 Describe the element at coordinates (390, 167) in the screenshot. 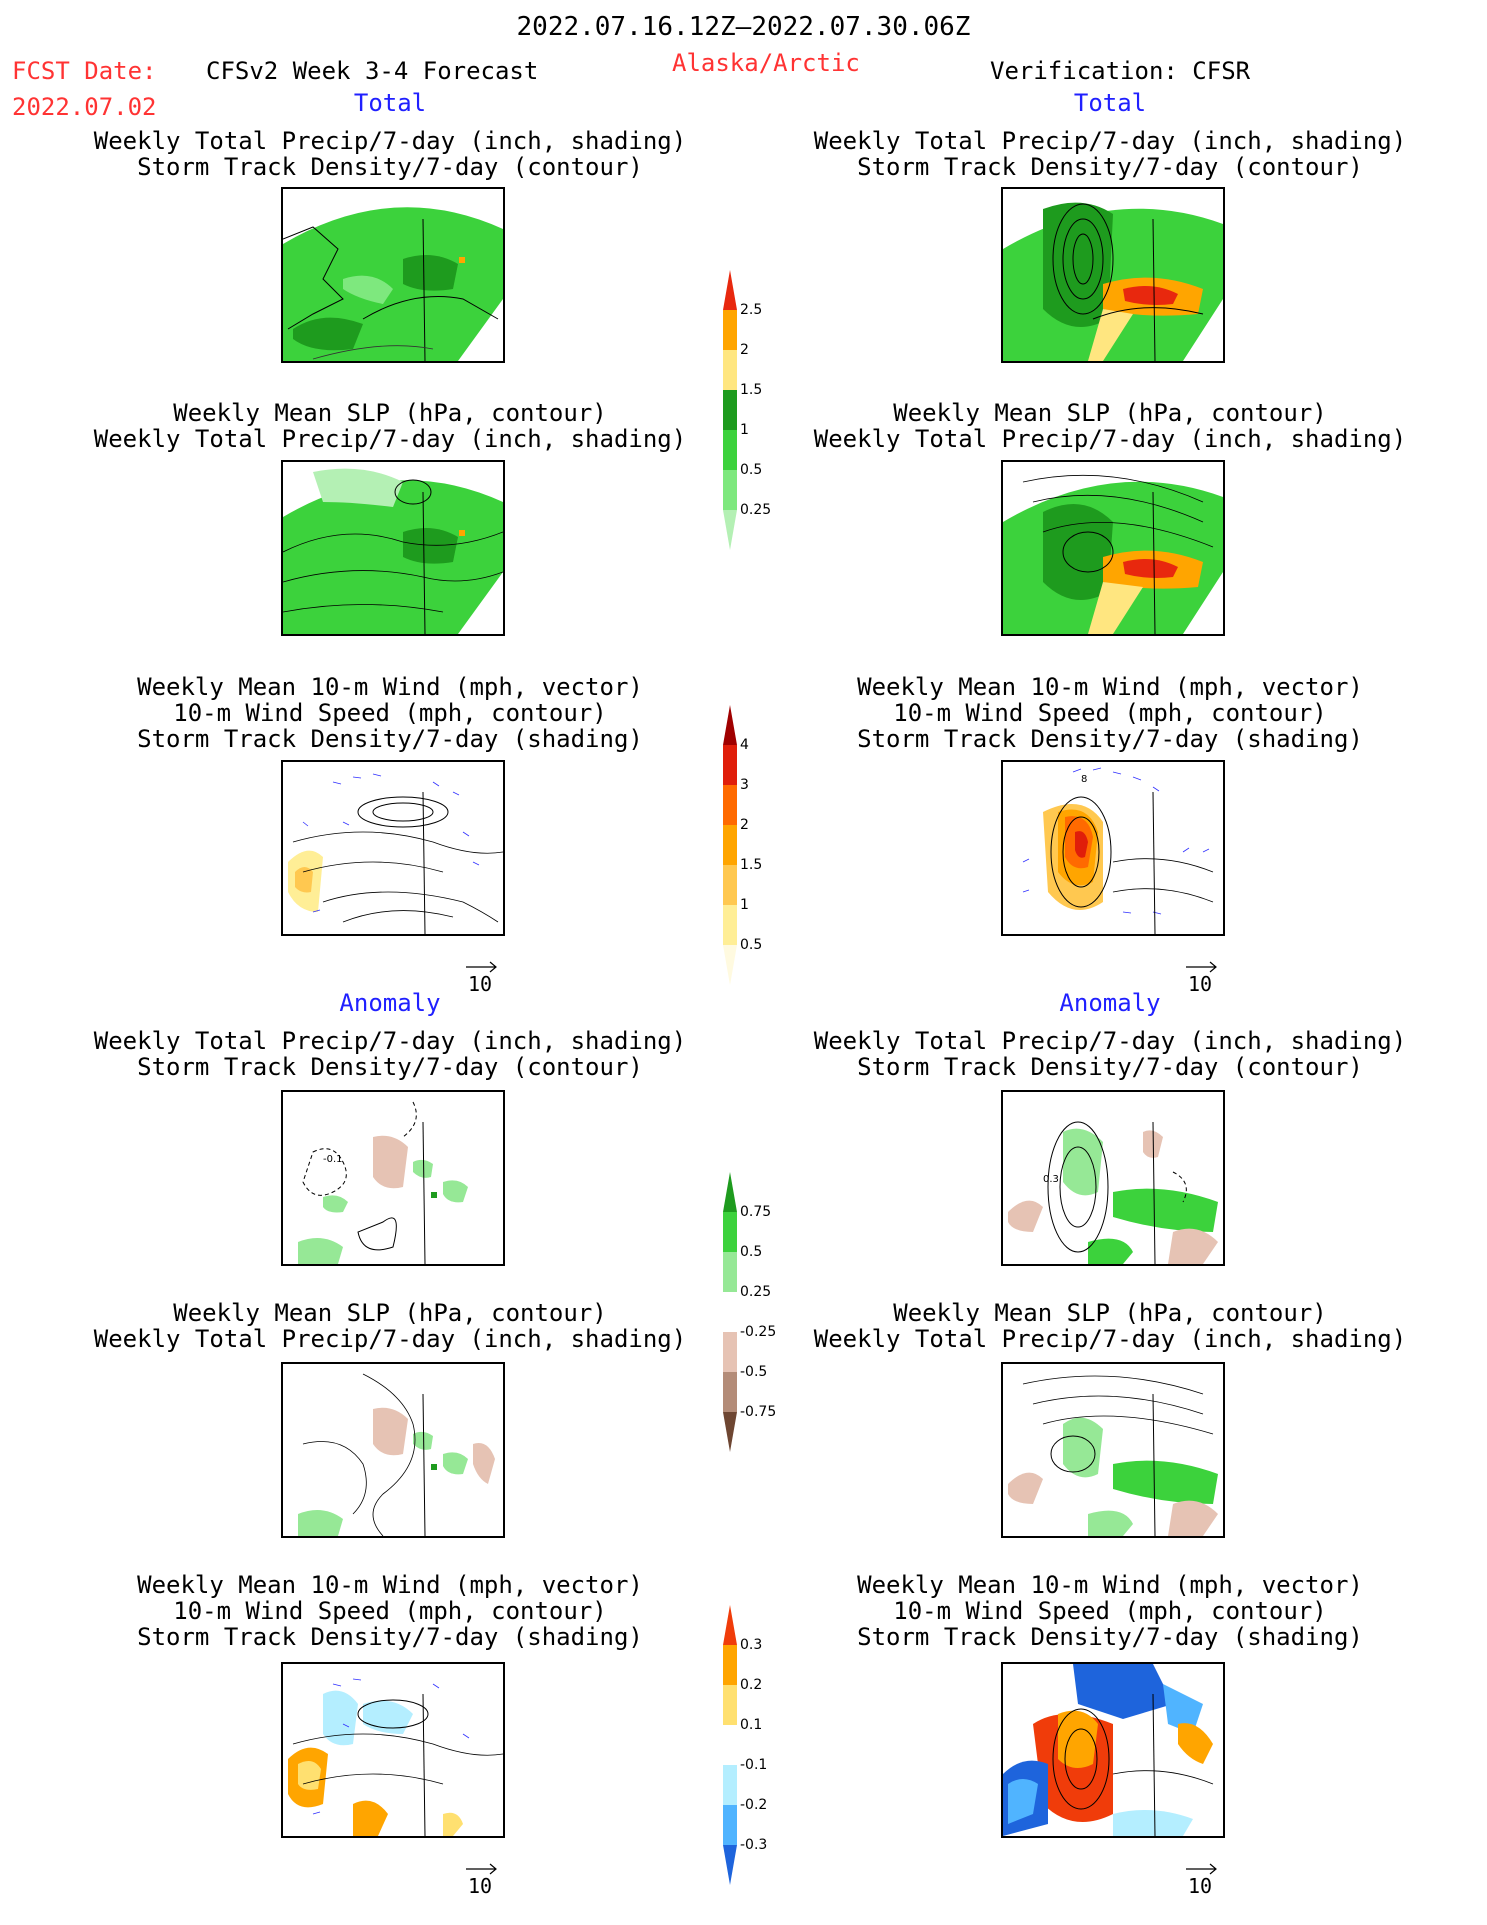

I see `title-l1-line2: Storm Track Density/7-day (contour)` at that location.